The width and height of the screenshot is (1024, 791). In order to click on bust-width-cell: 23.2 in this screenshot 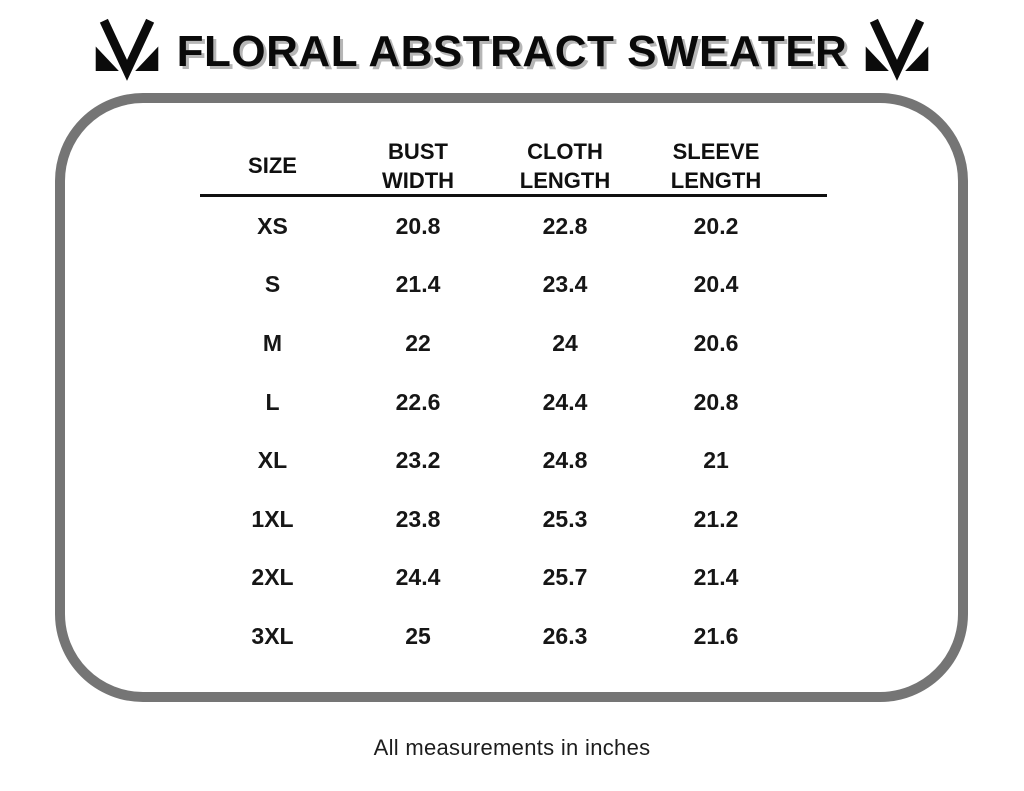, I will do `click(418, 460)`.